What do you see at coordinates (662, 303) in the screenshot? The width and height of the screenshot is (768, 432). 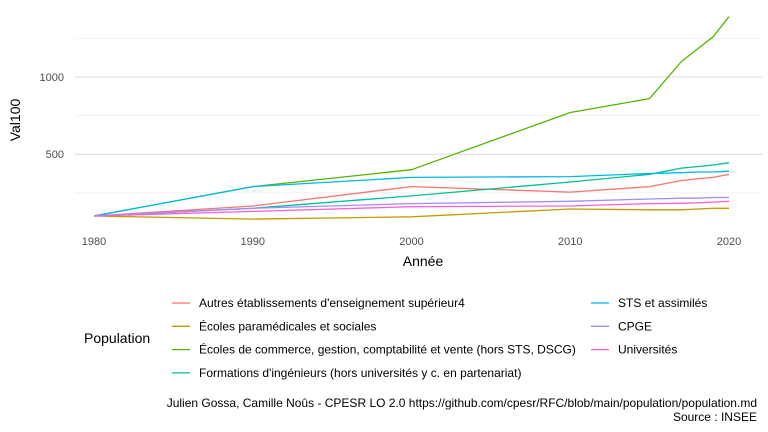 I see `legend-label: STS et assimilés` at bounding box center [662, 303].